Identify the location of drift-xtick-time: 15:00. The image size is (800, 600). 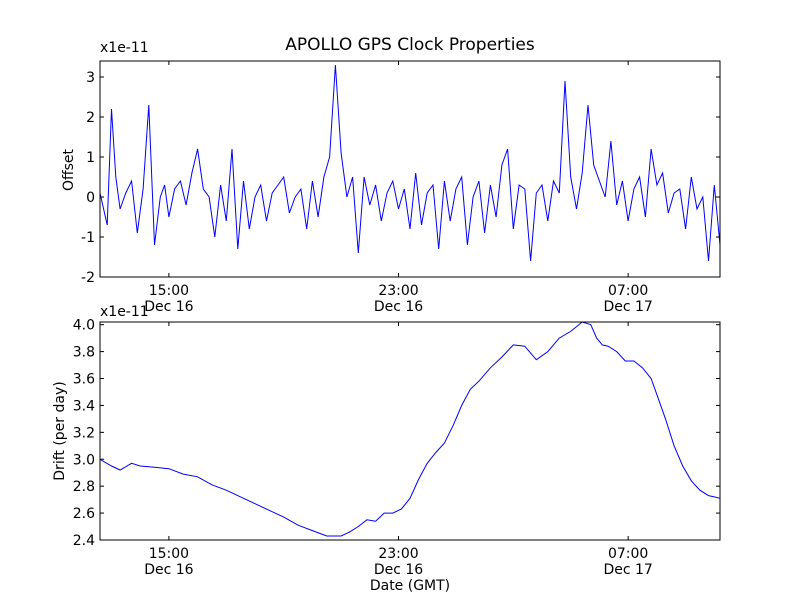
(169, 554).